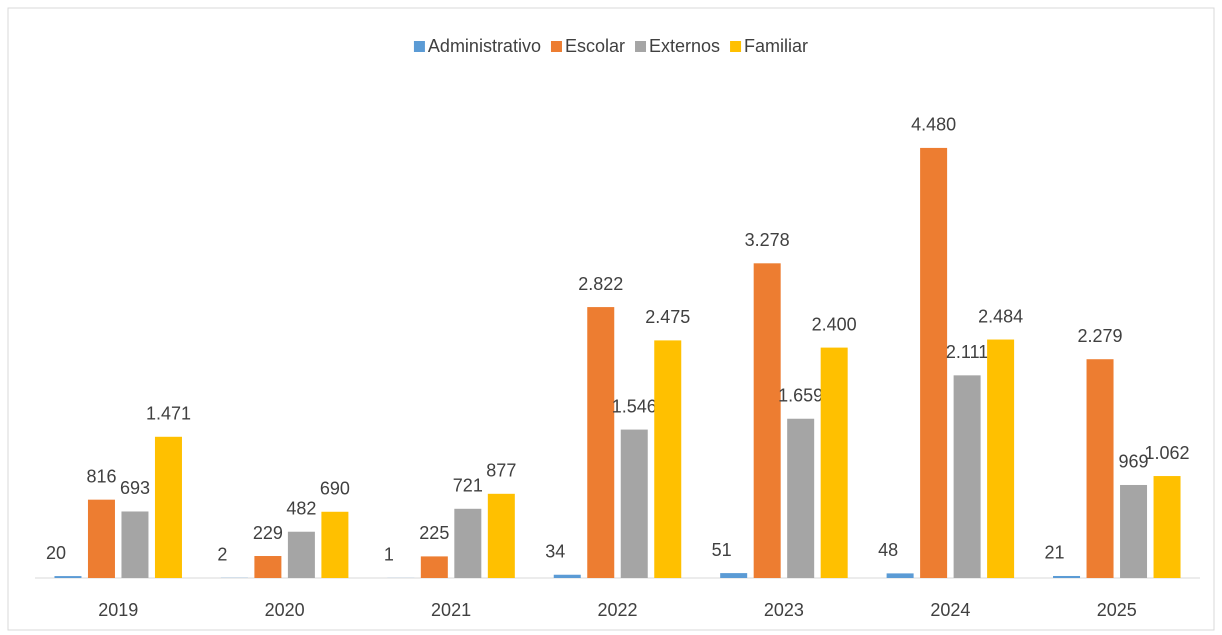 This screenshot has height=635, width=1222. I want to click on legend-label: Administrativo, so click(484, 46).